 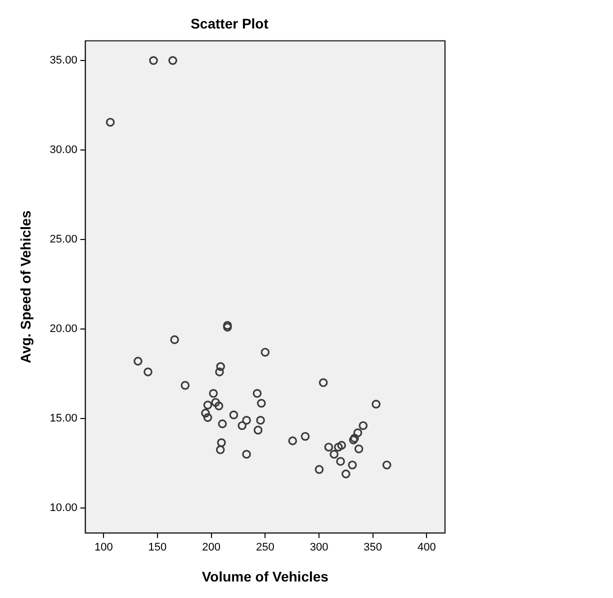 I want to click on x-tick-label: 100, so click(x=103, y=548).